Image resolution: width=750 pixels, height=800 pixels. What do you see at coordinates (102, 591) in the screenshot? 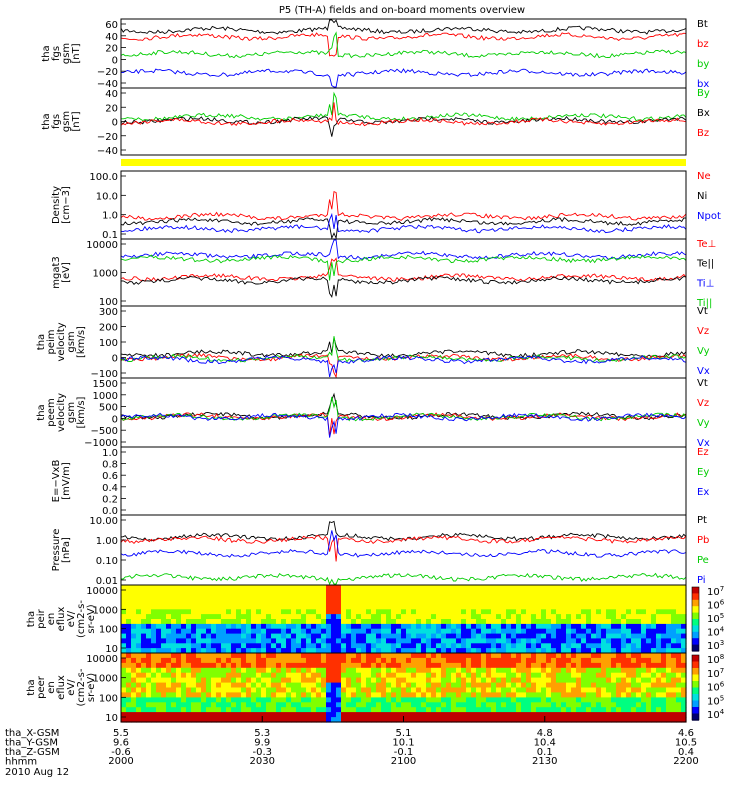
I see `y-tick-label: 10000` at bounding box center [102, 591].